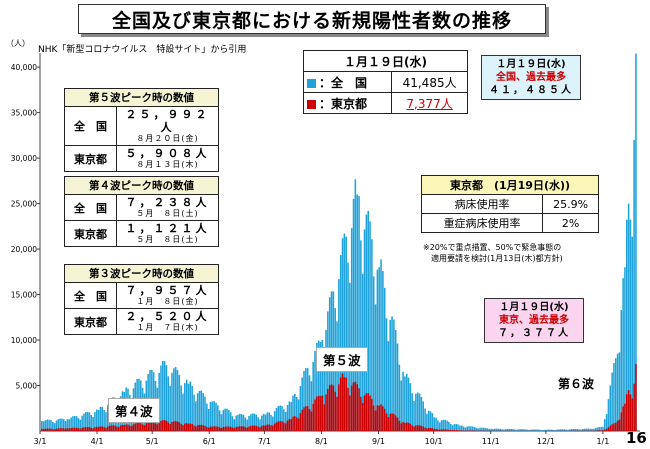 This screenshot has width=650, height=449. I want to click on peak4-national-value: ７，２３８人, so click(167, 202).